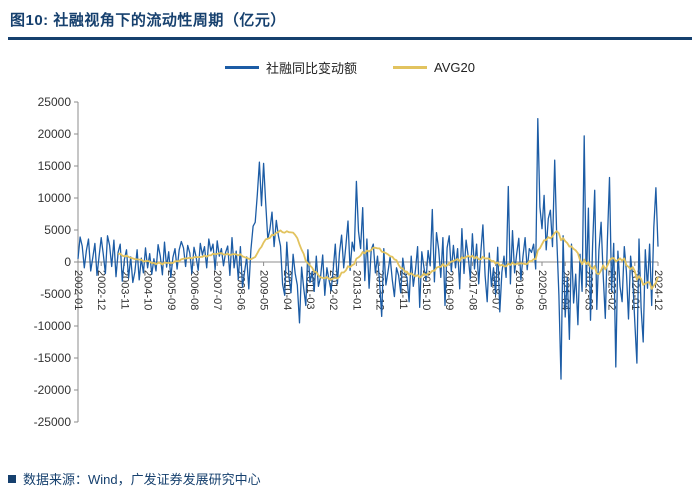 Image resolution: width=700 pixels, height=500 pixels. Describe the element at coordinates (171, 290) in the screenshot. I see `x-tick-label: 2005-09` at that location.